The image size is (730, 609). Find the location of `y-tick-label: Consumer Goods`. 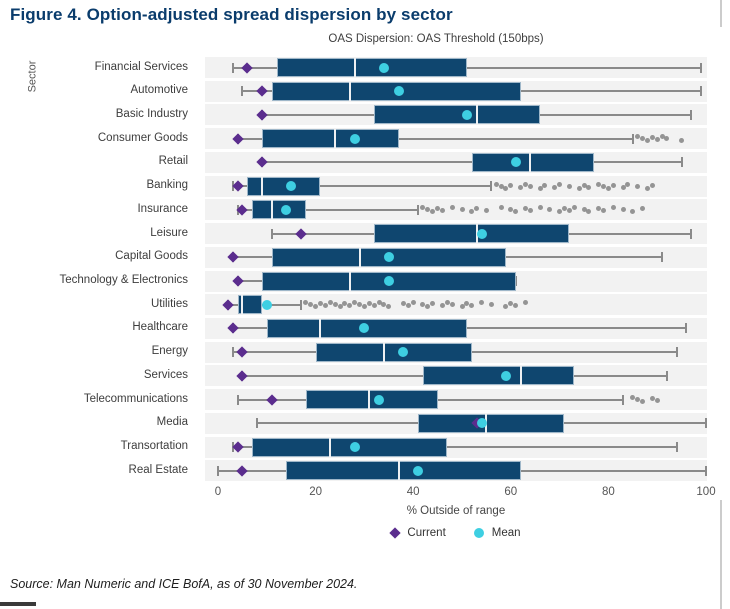

y-tick-label: Consumer Goods is located at coordinates (142, 137).